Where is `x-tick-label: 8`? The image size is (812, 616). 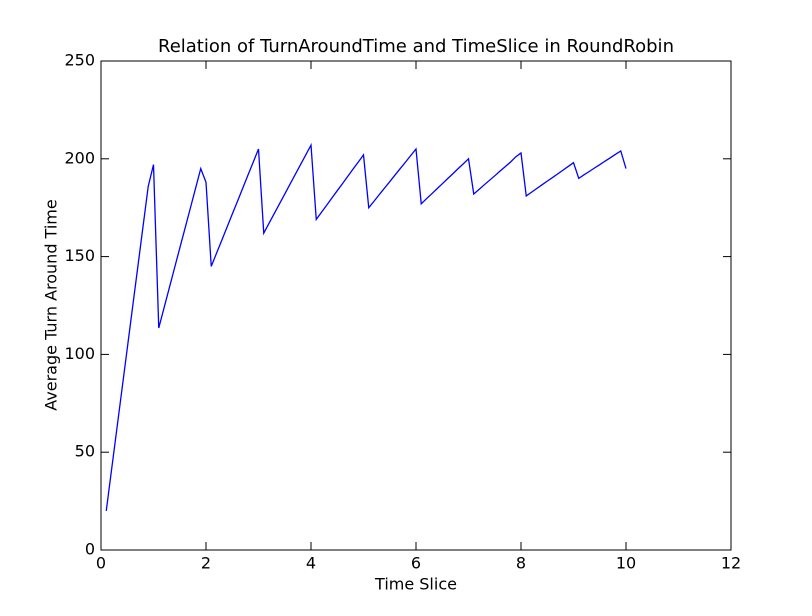 x-tick-label: 8 is located at coordinates (521, 563).